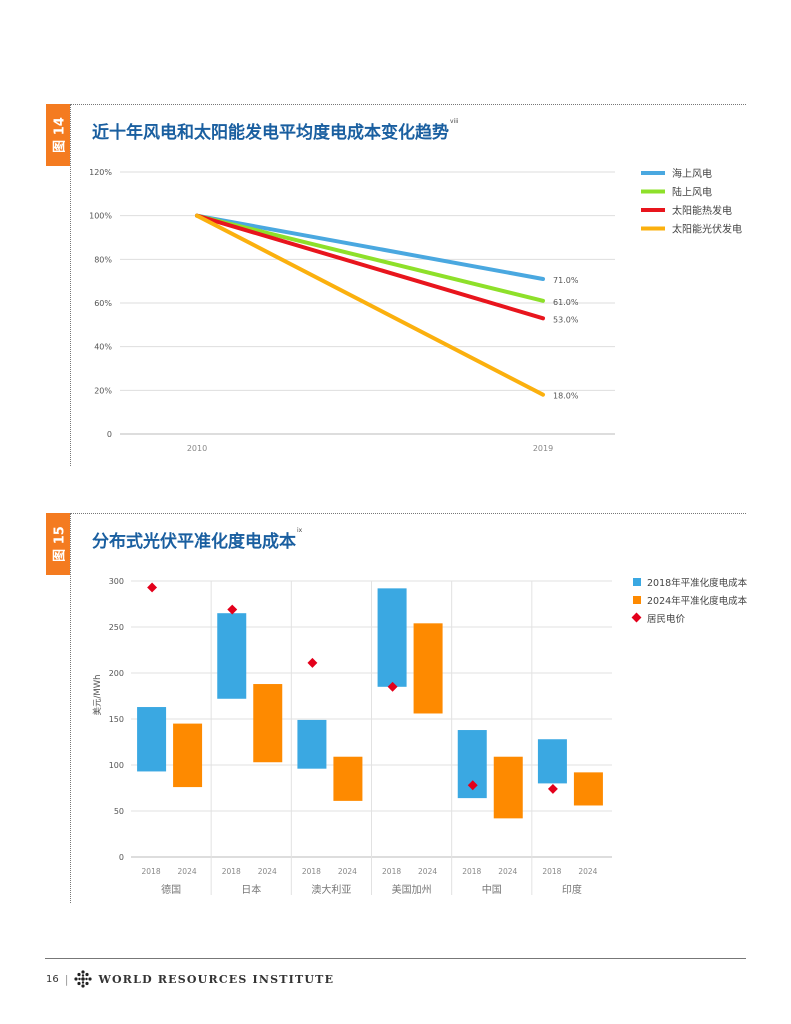  What do you see at coordinates (197, 448) in the screenshot?
I see `x-tick-label: 2010` at bounding box center [197, 448].